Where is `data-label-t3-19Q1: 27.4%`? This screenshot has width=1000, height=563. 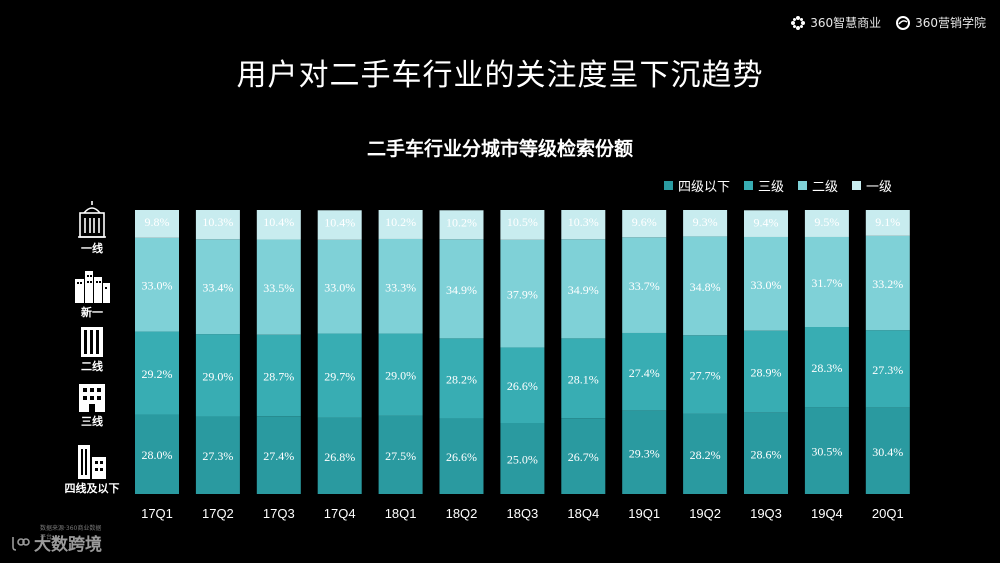
data-label-t3-19Q1: 27.4% is located at coordinates (644, 373).